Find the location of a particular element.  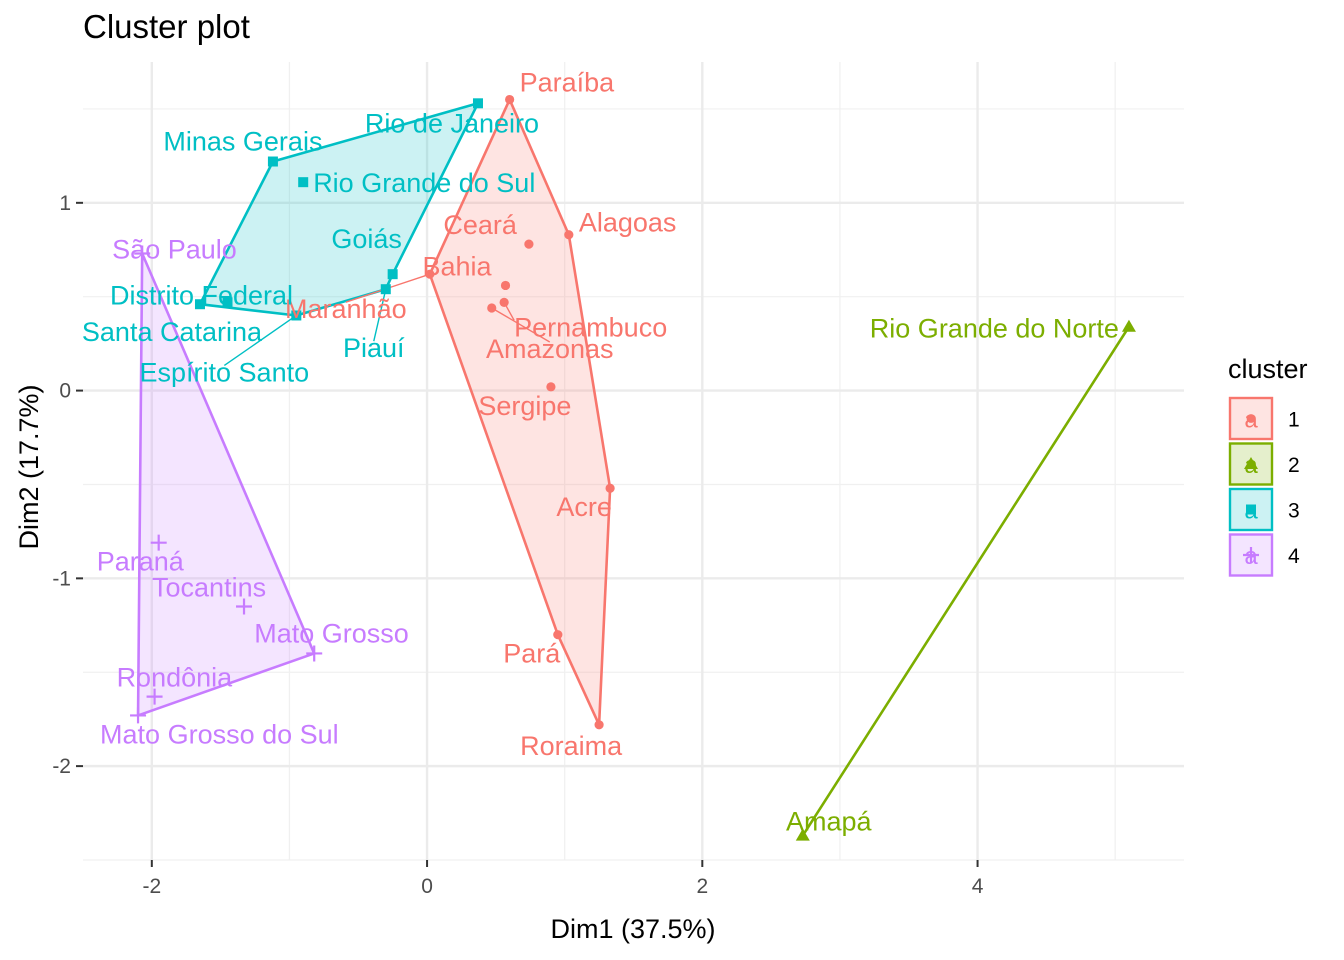

y-tick-label: -1 is located at coordinates (61, 578).